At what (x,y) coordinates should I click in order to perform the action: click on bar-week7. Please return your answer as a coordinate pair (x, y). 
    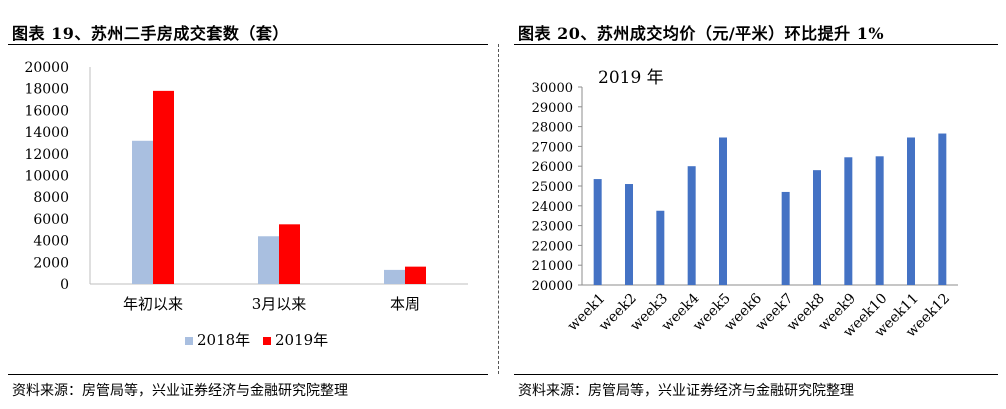
    Looking at the image, I should click on (785, 238).